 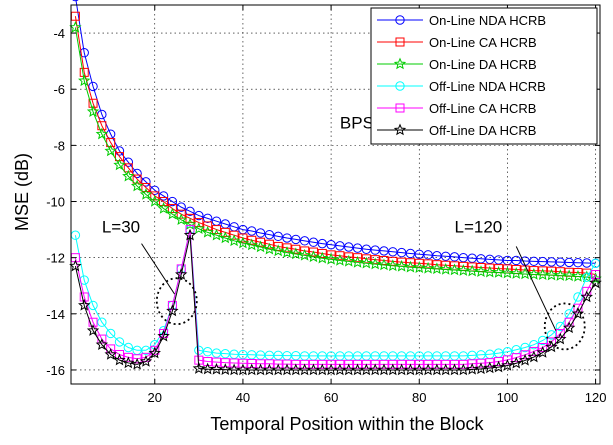 I want to click on legend-item: Off-Line CA HCRB, so click(x=456, y=108).